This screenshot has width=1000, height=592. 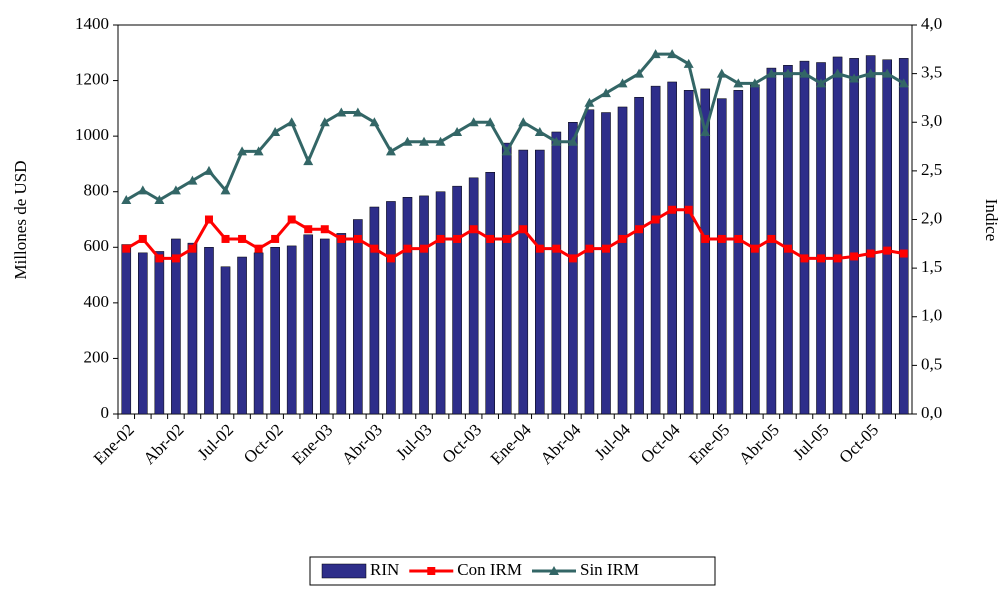 What do you see at coordinates (810, 441) in the screenshot?
I see `x-tick-label: Jul-05` at bounding box center [810, 441].